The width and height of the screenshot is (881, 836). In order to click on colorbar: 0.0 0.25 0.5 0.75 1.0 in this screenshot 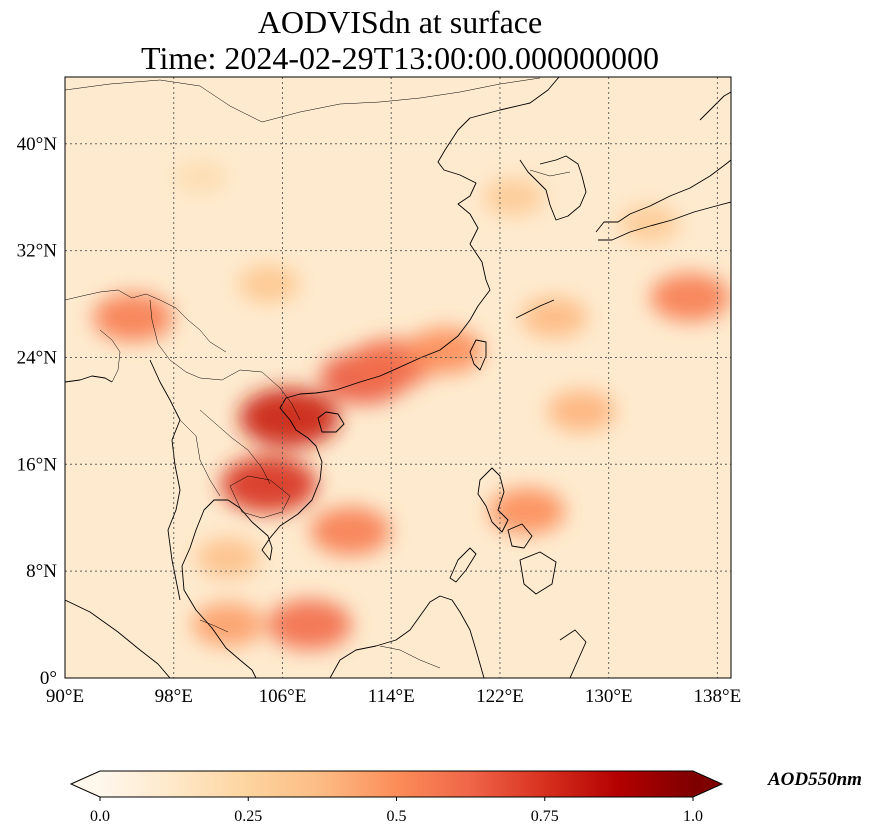, I will do `click(396, 797)`.